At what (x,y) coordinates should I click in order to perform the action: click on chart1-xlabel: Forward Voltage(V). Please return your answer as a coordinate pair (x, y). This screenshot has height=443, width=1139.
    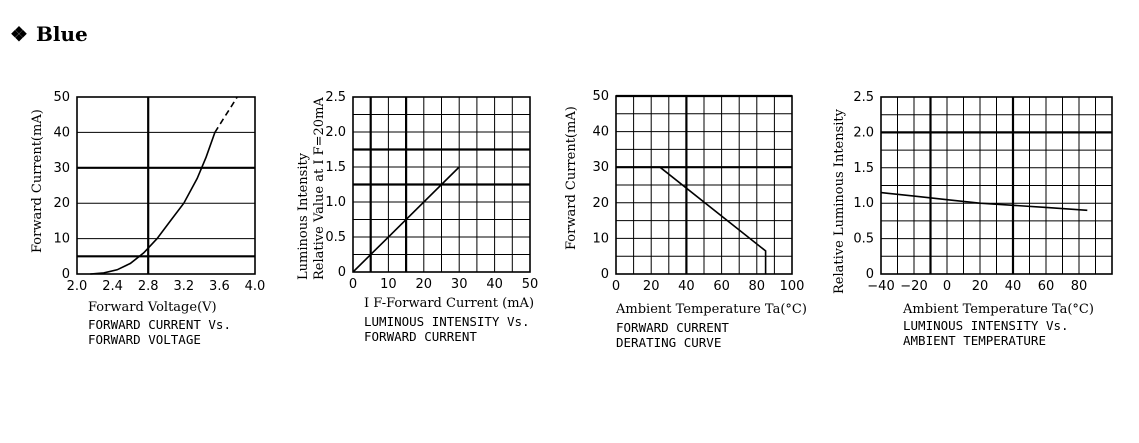
    Looking at the image, I should click on (152, 307).